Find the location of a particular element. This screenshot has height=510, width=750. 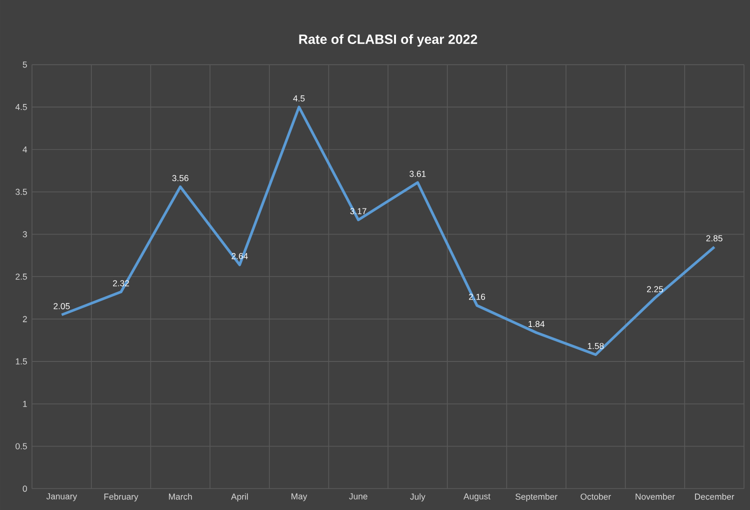

x-tick-label: April is located at coordinates (239, 497).